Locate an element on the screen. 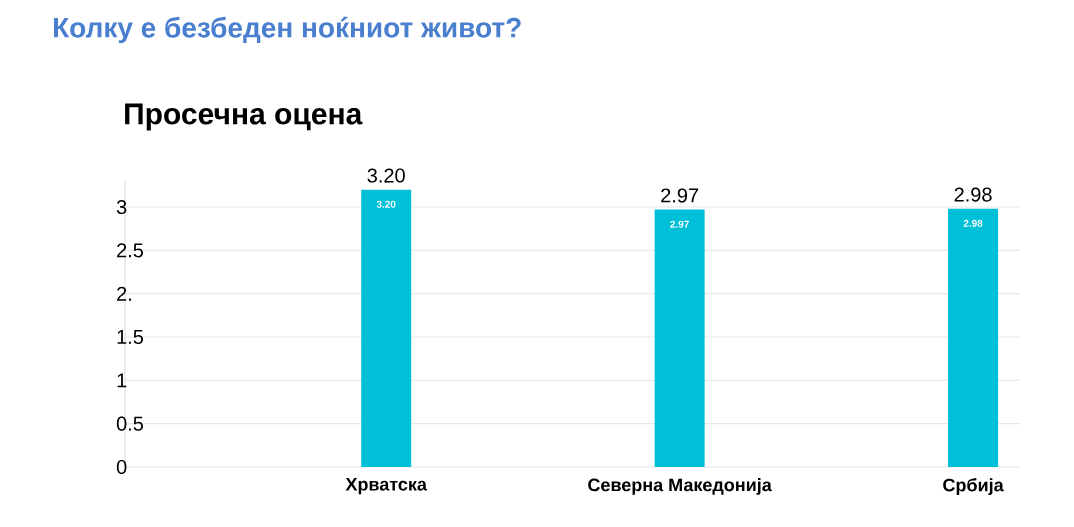 Image resolution: width=1074 pixels, height=527 pixels. data-label: 2.97 is located at coordinates (679, 224).